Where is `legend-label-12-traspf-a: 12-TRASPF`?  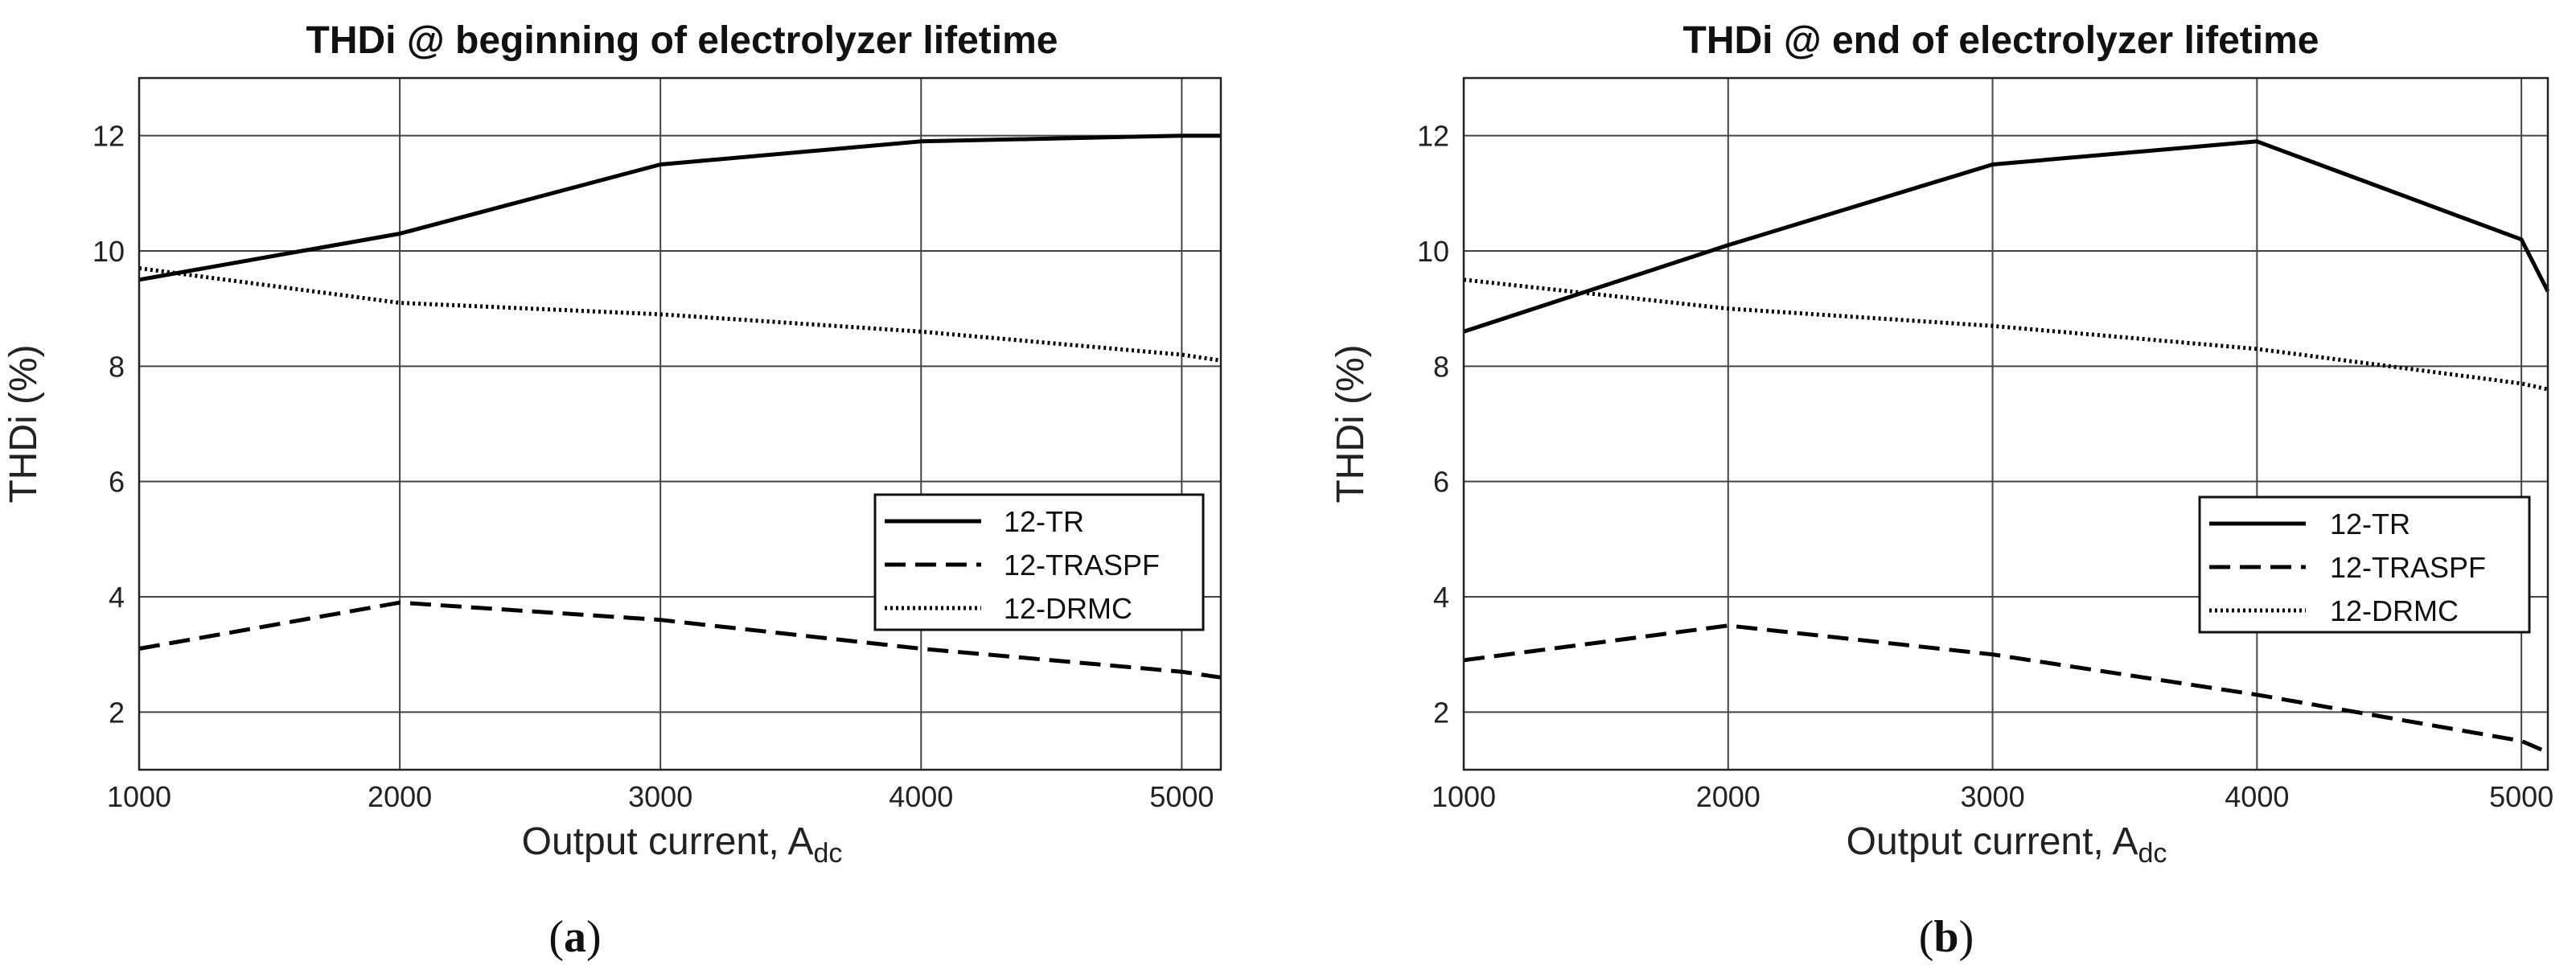 legend-label-12-traspf-a: 12-TRASPF is located at coordinates (1082, 565).